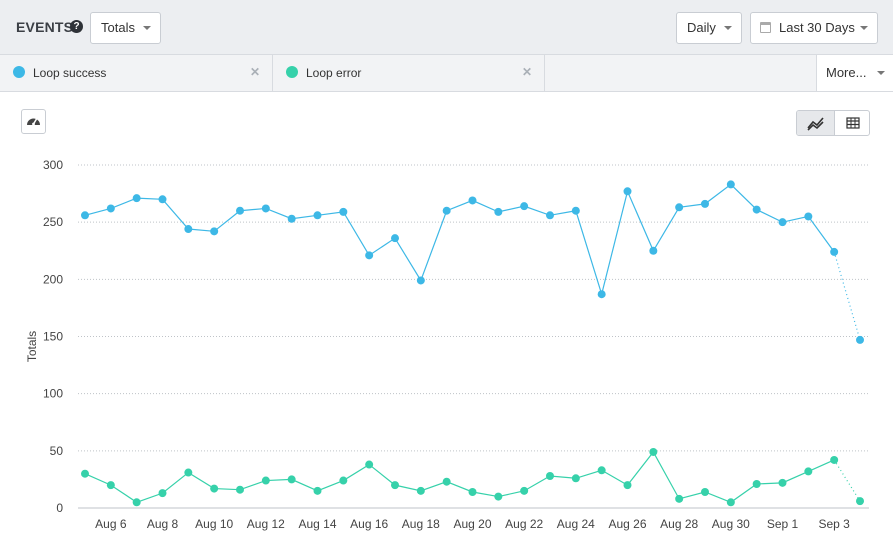 The height and width of the screenshot is (551, 893). What do you see at coordinates (524, 524) in the screenshot?
I see `x-tick-label: Aug 22` at bounding box center [524, 524].